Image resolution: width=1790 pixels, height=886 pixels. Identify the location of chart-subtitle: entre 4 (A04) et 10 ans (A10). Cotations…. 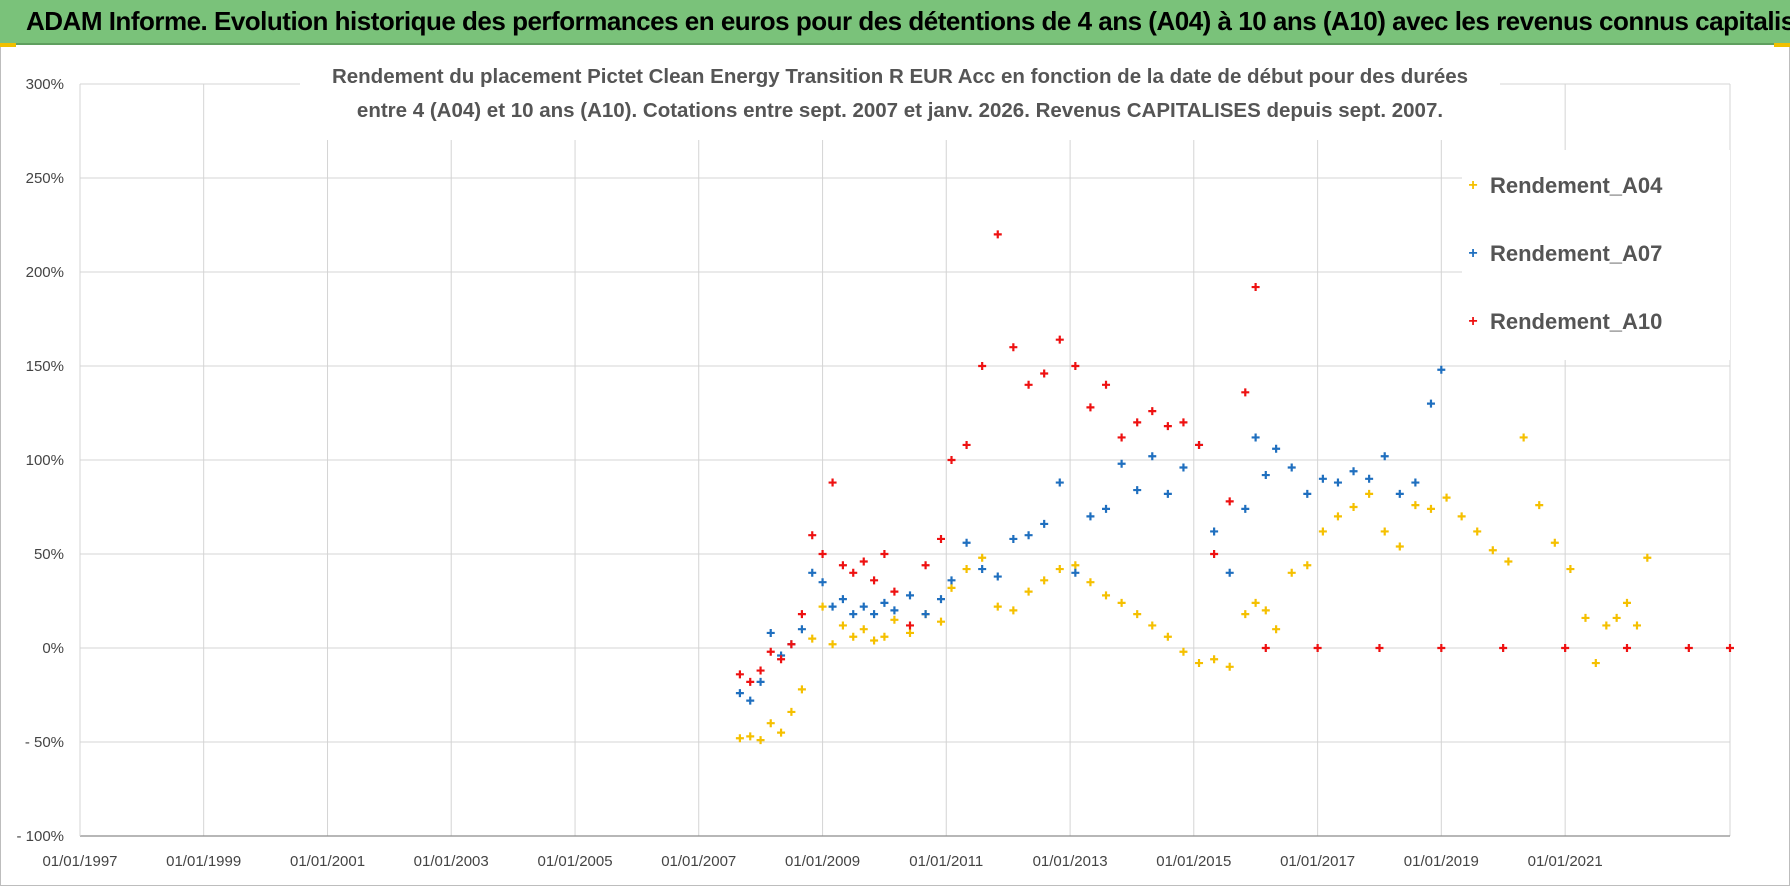
(900, 110).